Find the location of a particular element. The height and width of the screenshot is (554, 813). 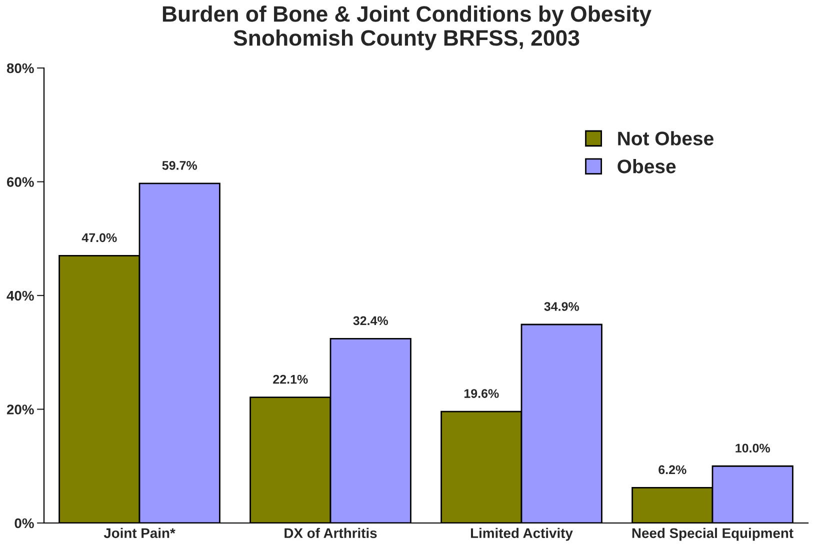

y-tick-label: 80% is located at coordinates (20, 68).